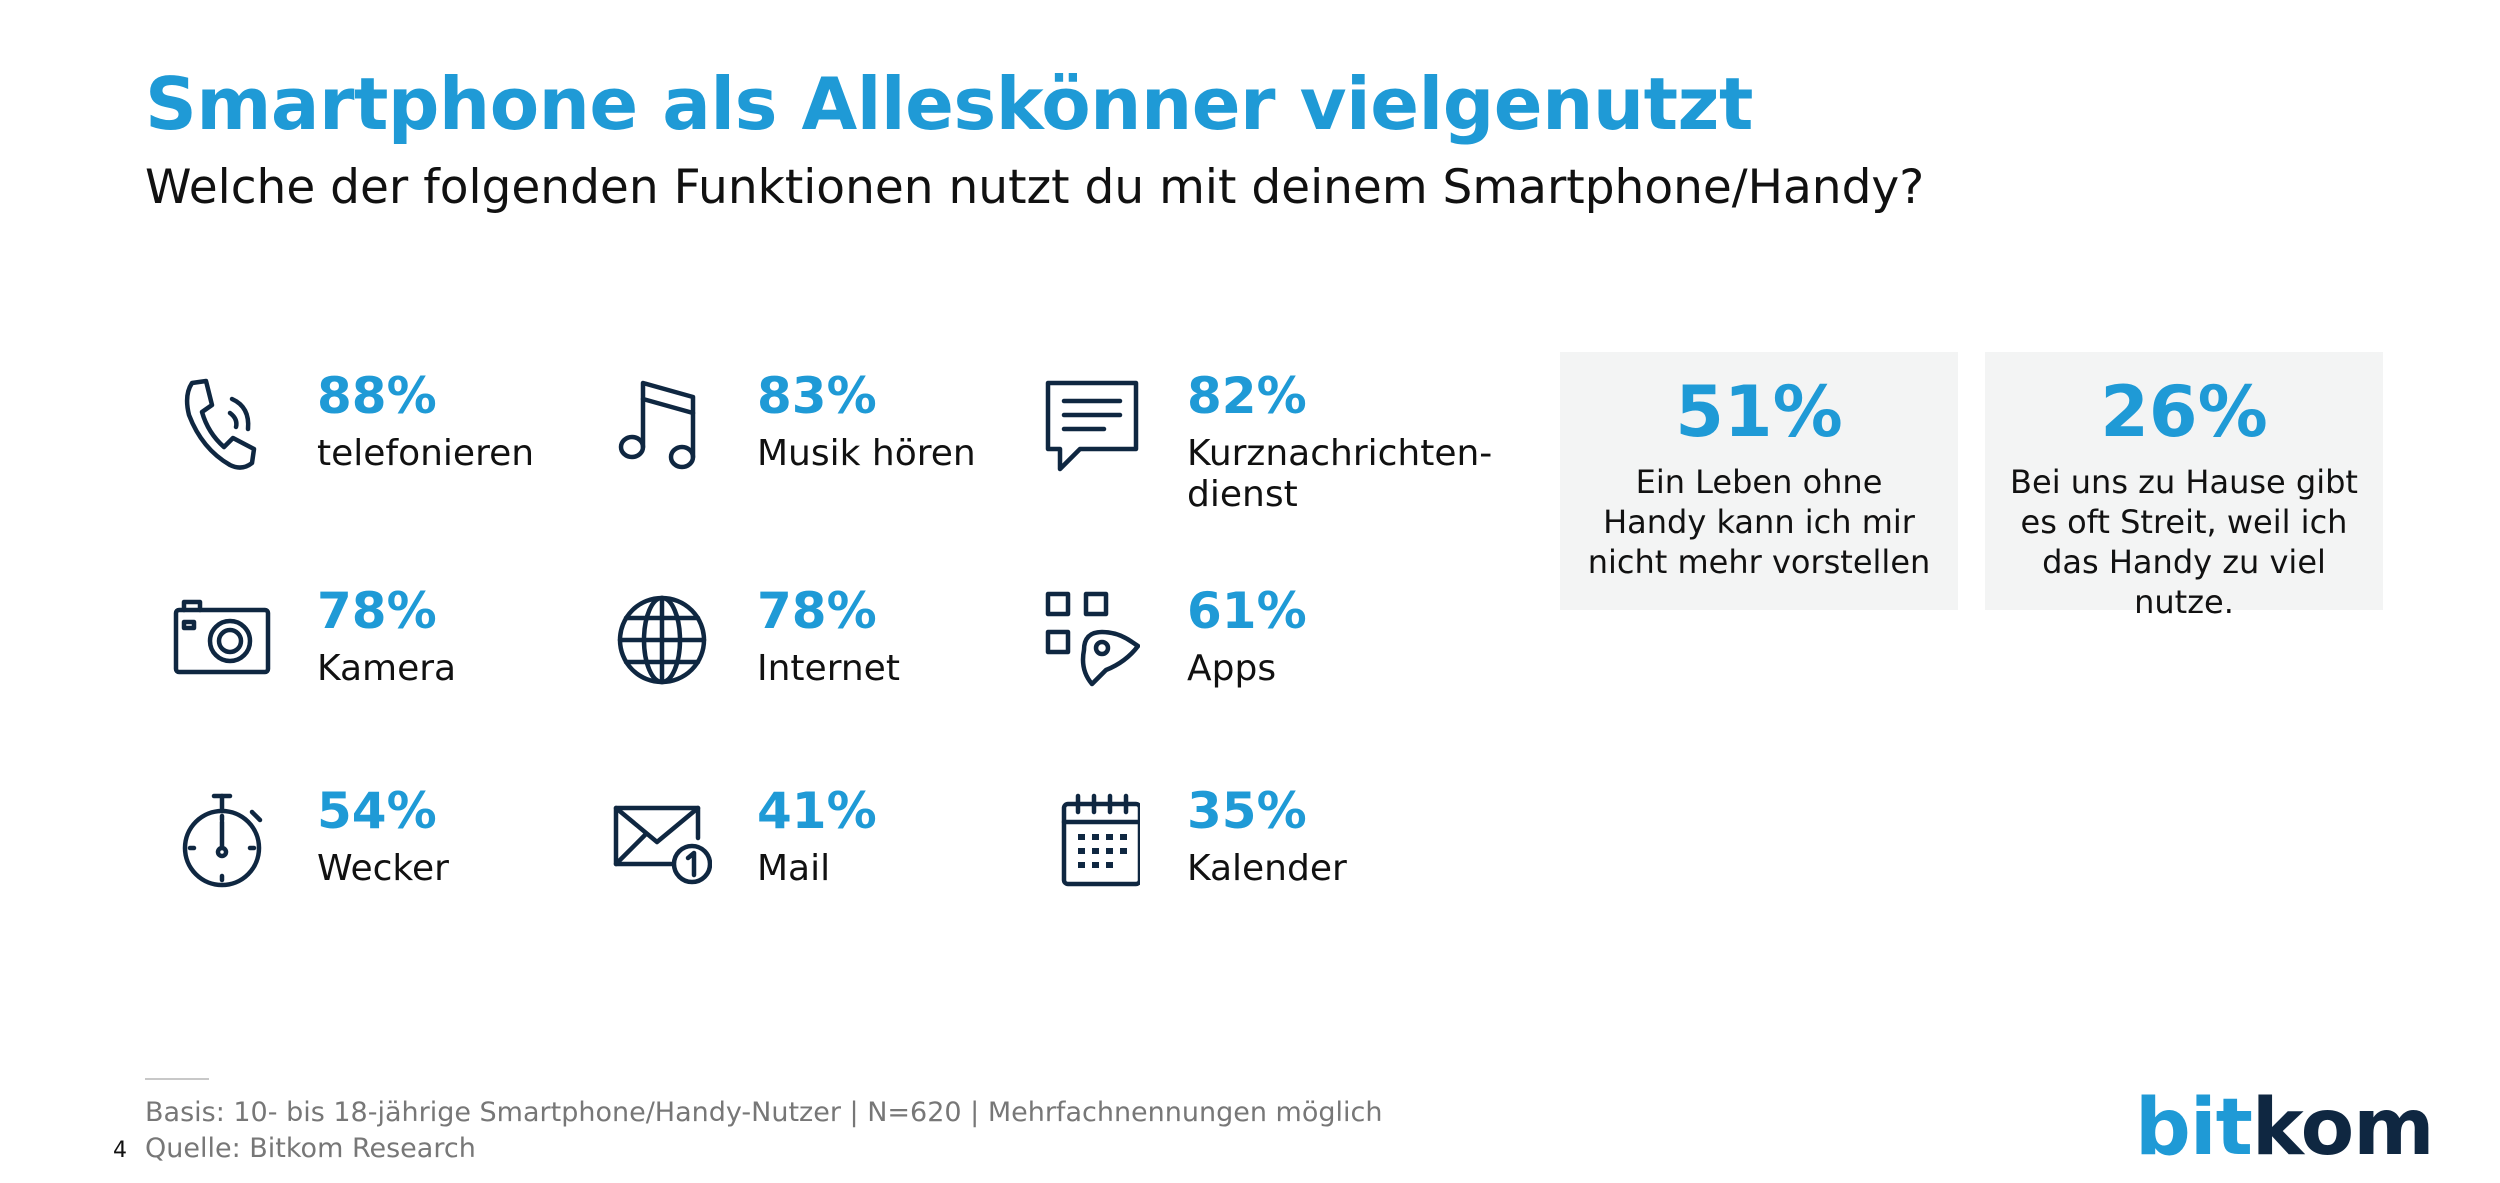 This screenshot has width=2500, height=1183. What do you see at coordinates (1232, 668) in the screenshot?
I see `stat-label: Apps` at bounding box center [1232, 668].